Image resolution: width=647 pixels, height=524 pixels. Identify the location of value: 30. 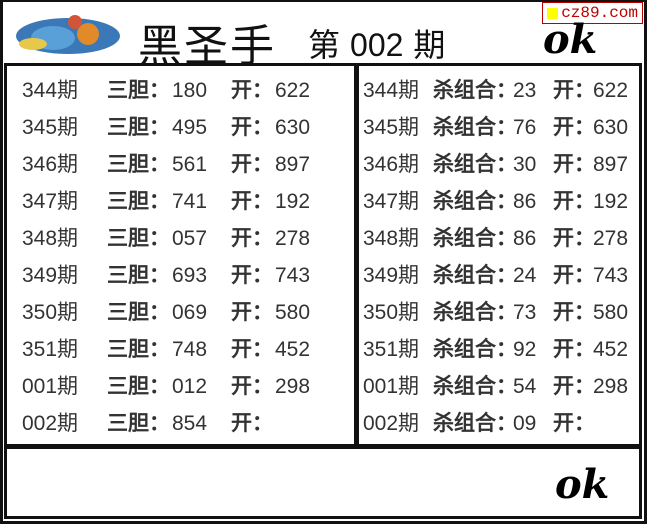
(525, 164).